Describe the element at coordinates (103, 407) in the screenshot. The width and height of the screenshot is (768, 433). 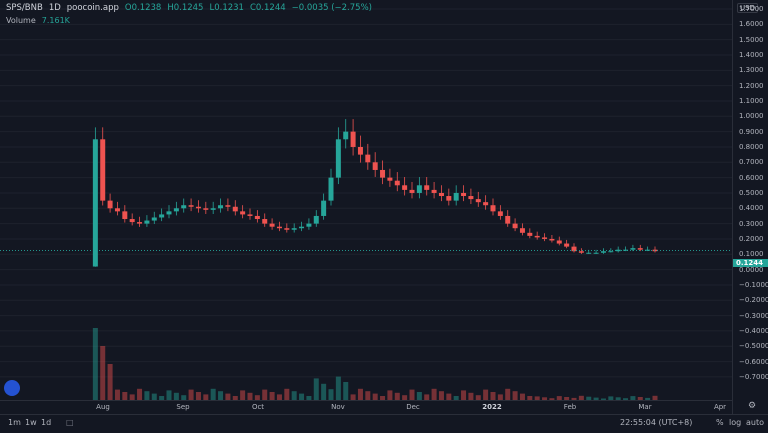
I see `time-tick-label: Aug` at that location.